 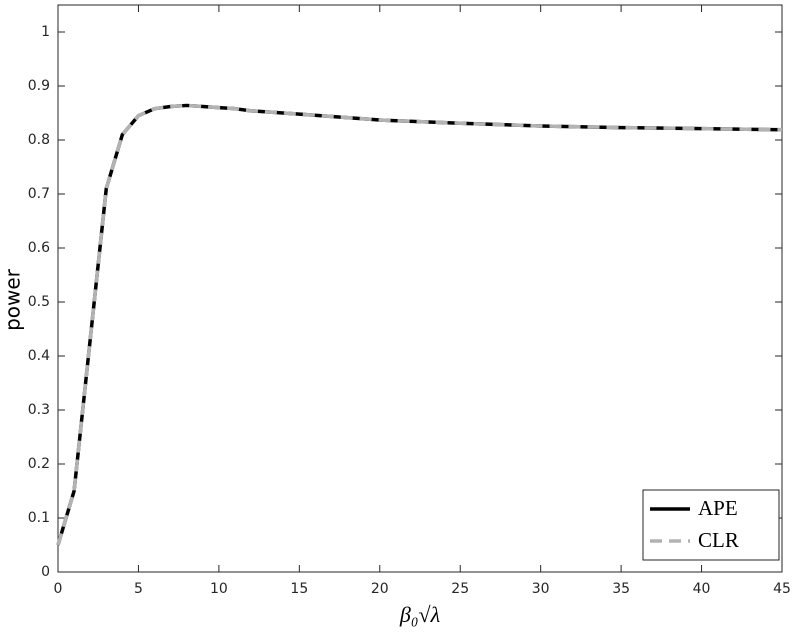 What do you see at coordinates (39, 518) in the screenshot?
I see `y-tick-label: 0.1` at bounding box center [39, 518].